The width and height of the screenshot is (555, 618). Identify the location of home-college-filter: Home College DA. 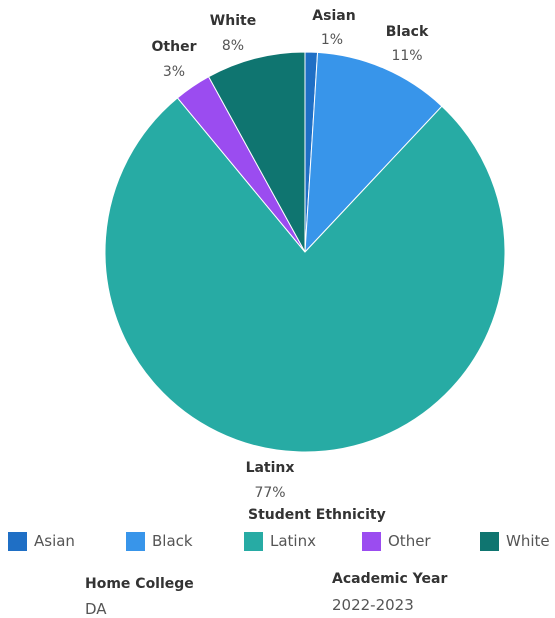
(139, 597).